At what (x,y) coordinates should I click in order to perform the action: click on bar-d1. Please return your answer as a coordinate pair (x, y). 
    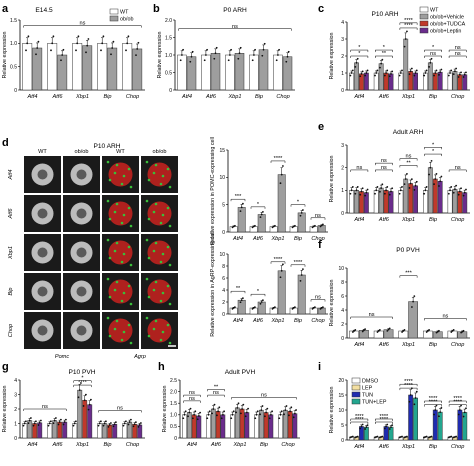
    Looking at the image, I should click on (241, 220).